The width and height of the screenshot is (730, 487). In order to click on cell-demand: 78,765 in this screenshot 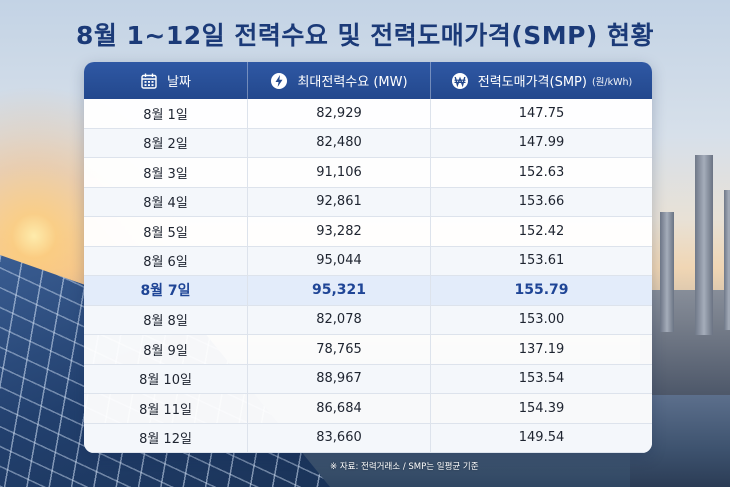, I will do `click(339, 349)`.